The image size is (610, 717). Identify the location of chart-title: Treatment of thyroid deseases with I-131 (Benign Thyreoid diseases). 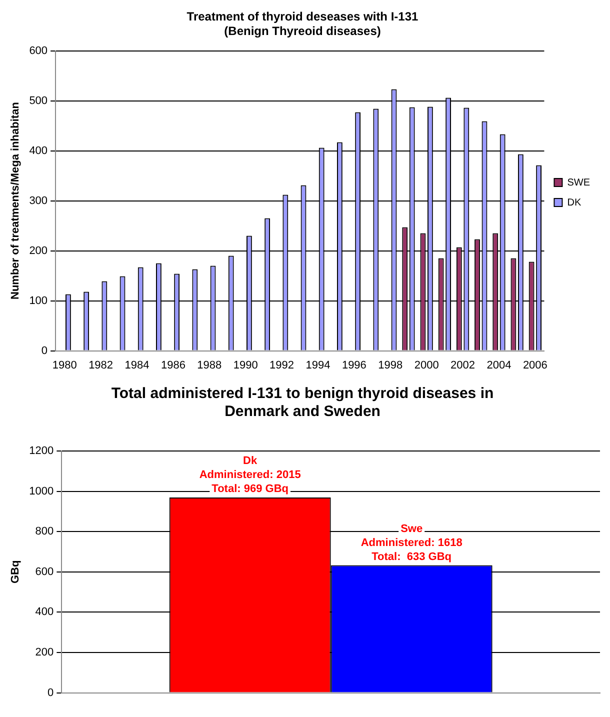
(302, 24).